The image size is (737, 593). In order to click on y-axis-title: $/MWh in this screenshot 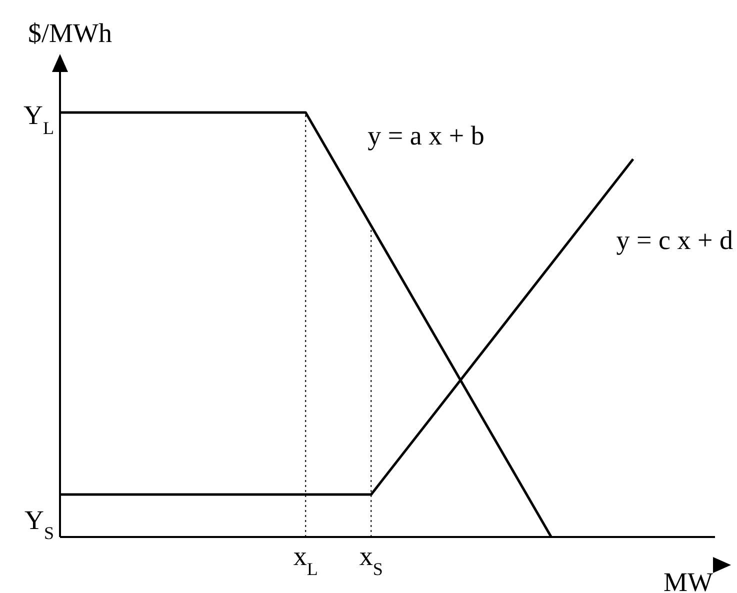, I will do `click(70, 33)`.